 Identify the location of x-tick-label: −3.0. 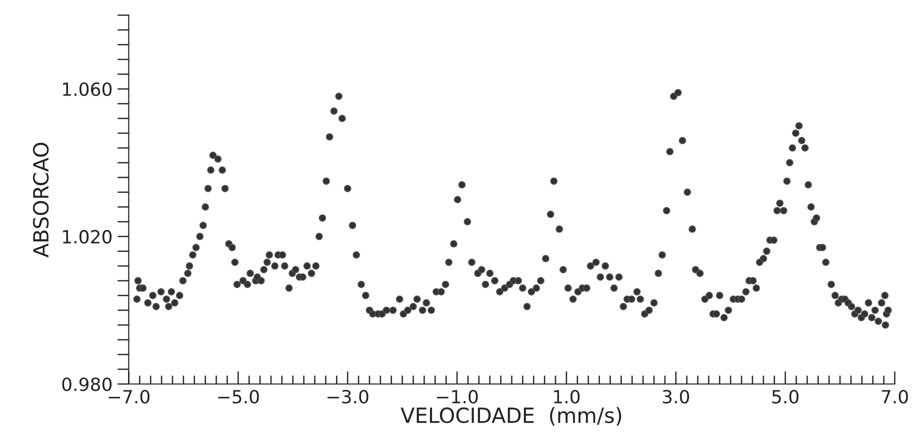
(348, 397).